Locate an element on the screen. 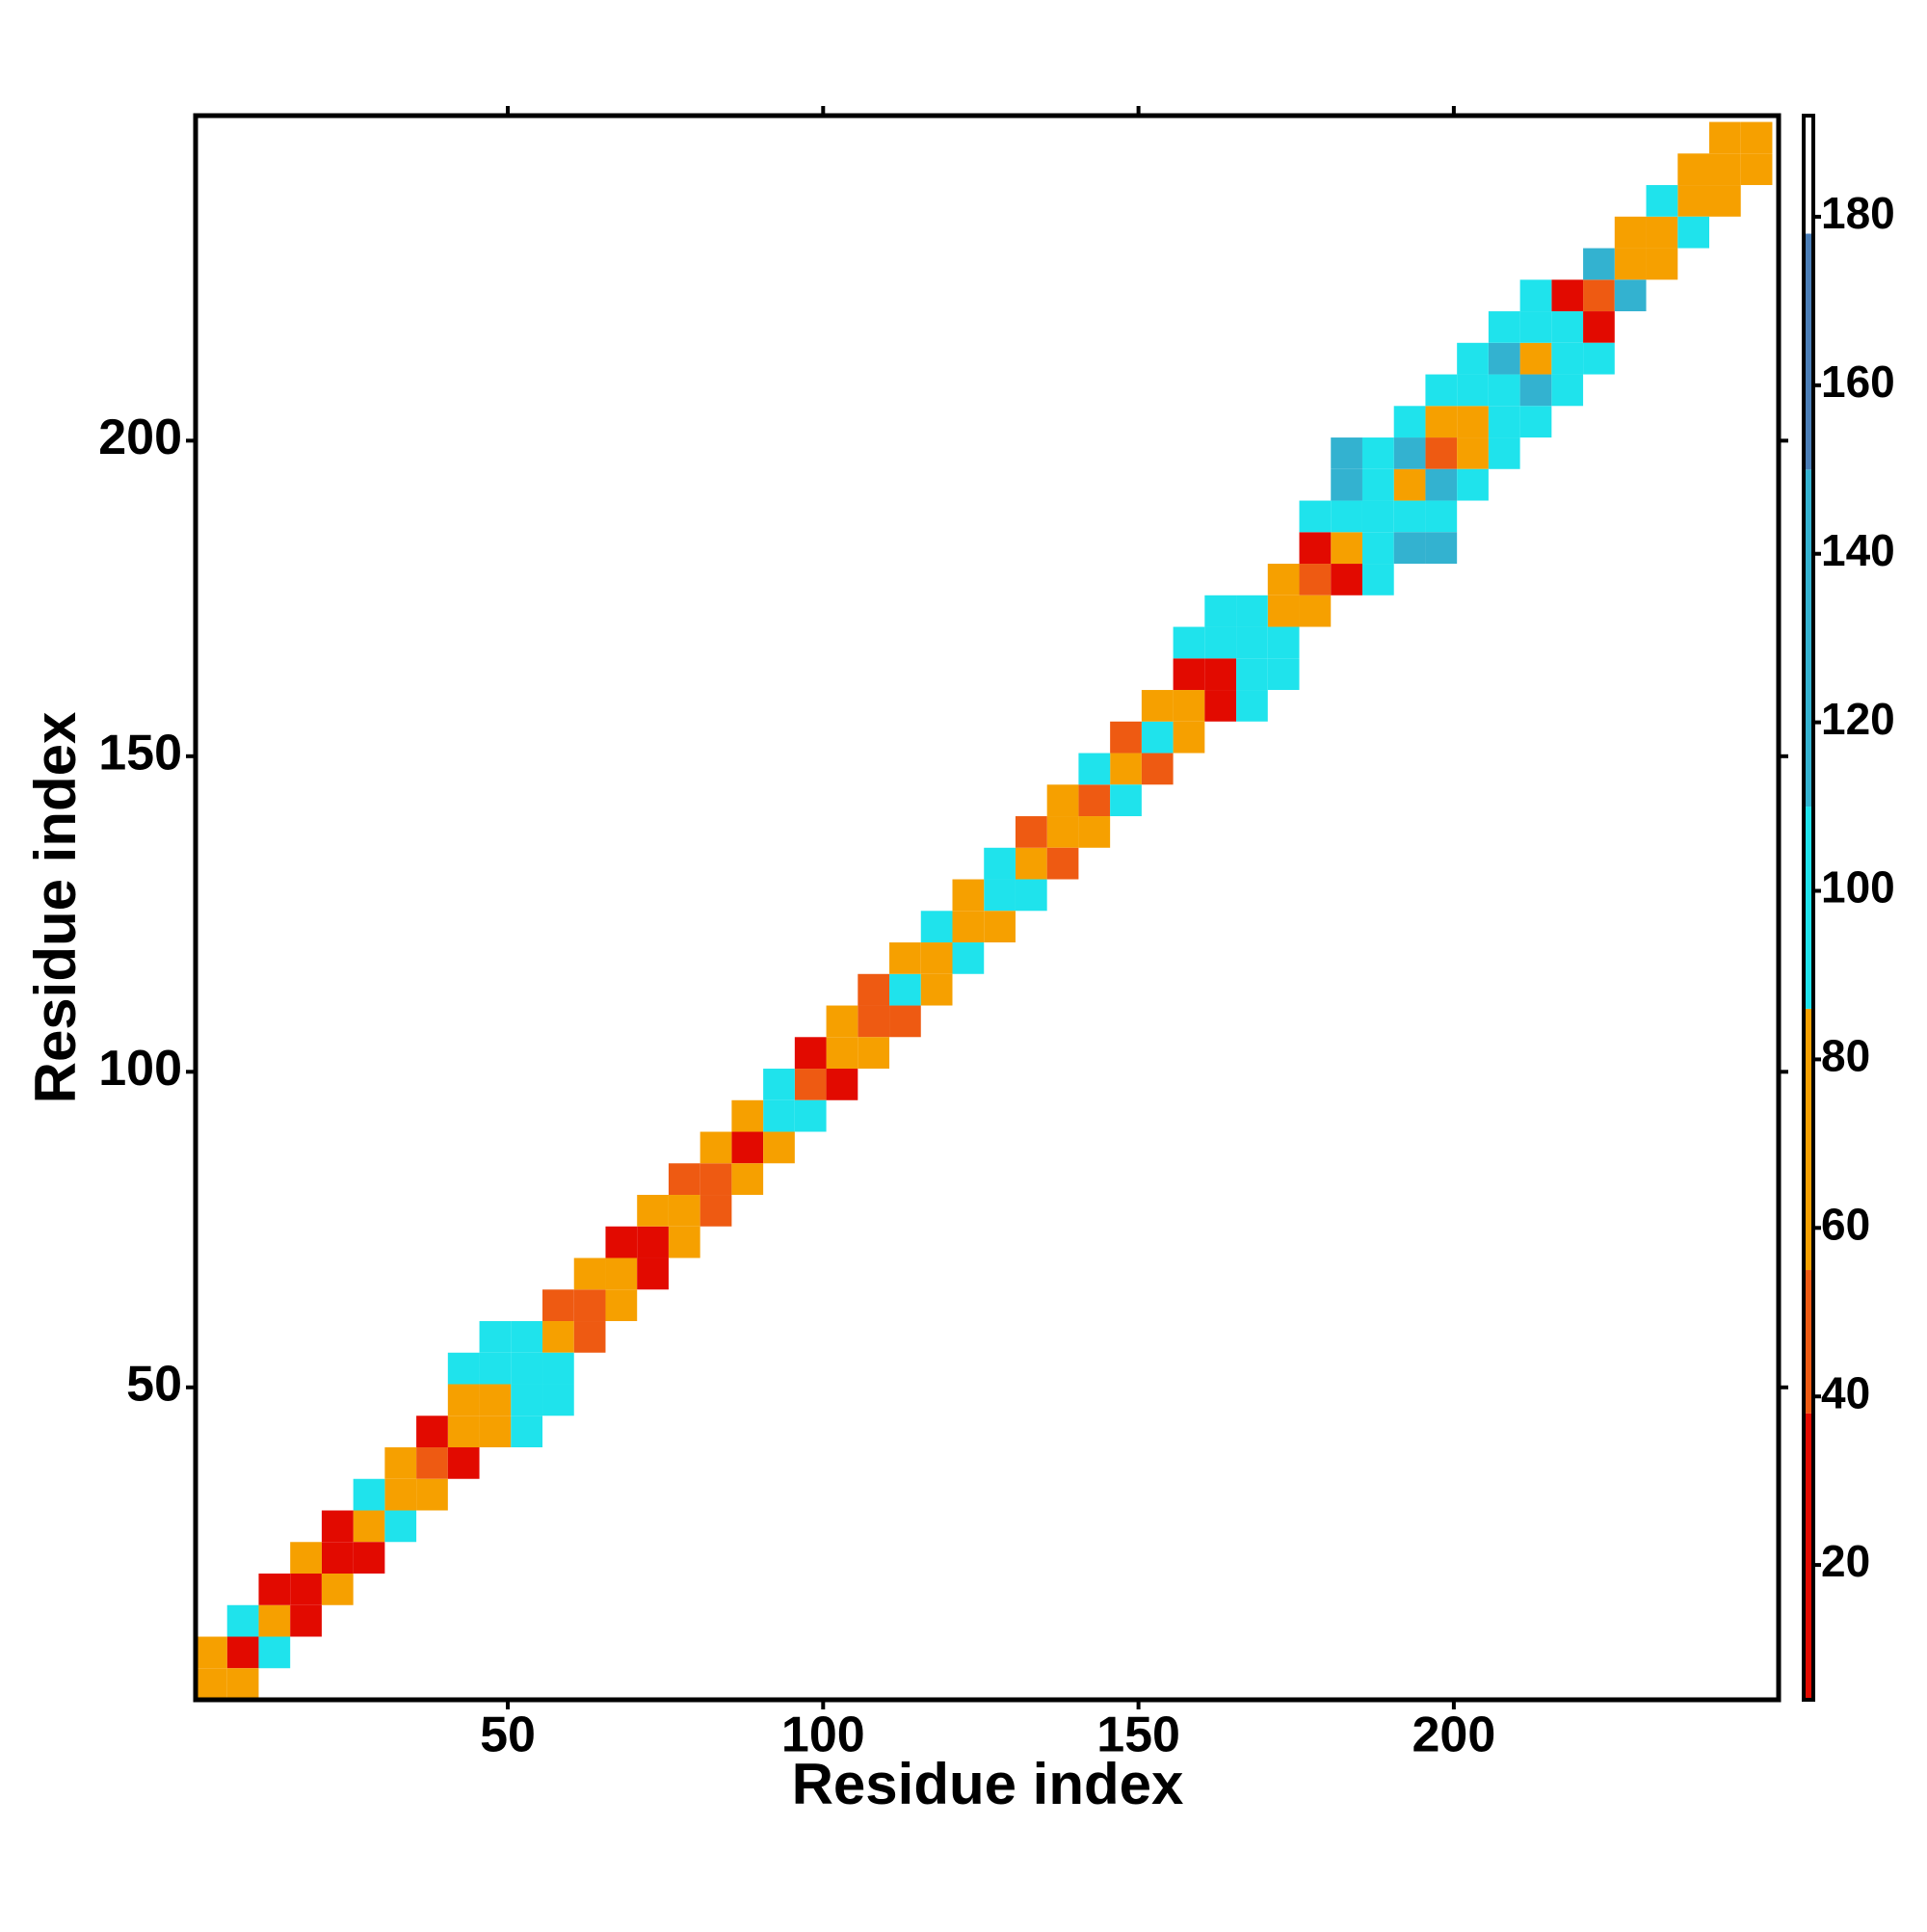 Image resolution: width=1927 pixels, height=1932 pixels. y-tick-label: 100 is located at coordinates (140, 1069).